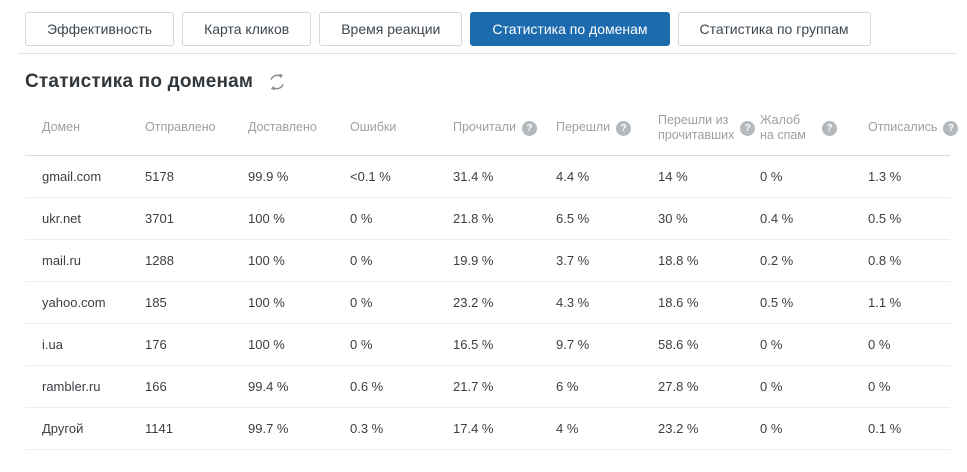 The height and width of the screenshot is (472, 967). I want to click on value-cell: 6.5 %, so click(607, 218).